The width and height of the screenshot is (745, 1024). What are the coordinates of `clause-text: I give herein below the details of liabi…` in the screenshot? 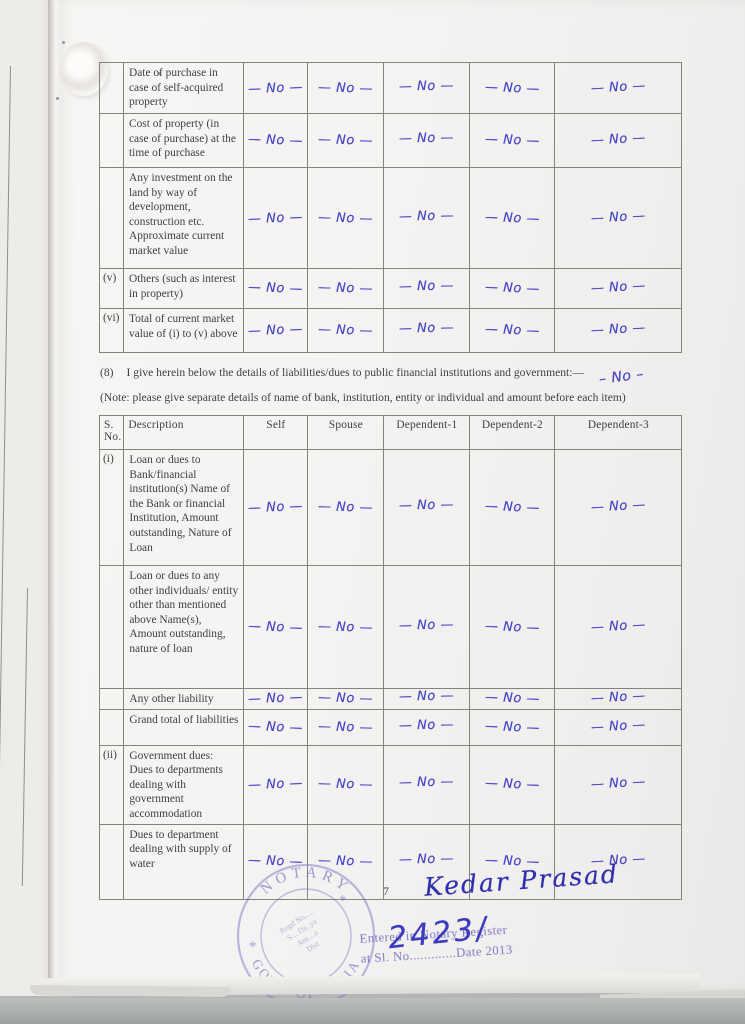 It's located at (355, 372).